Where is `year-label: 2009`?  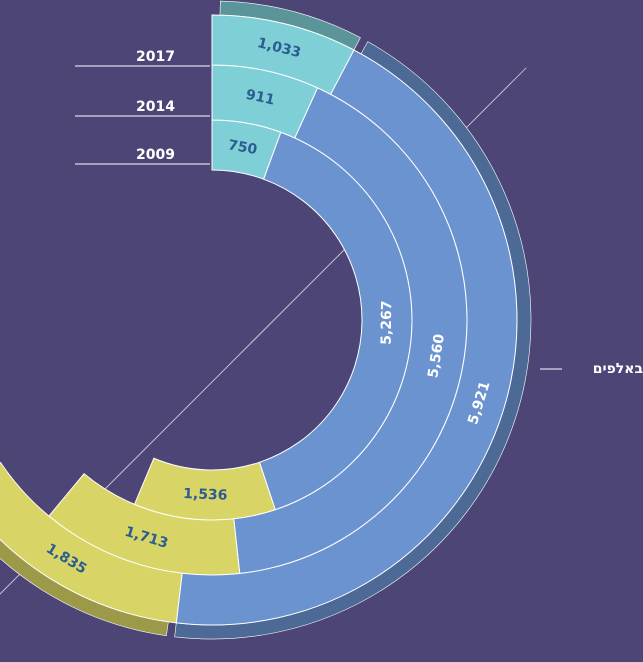
year-label: 2009 is located at coordinates (155, 155).